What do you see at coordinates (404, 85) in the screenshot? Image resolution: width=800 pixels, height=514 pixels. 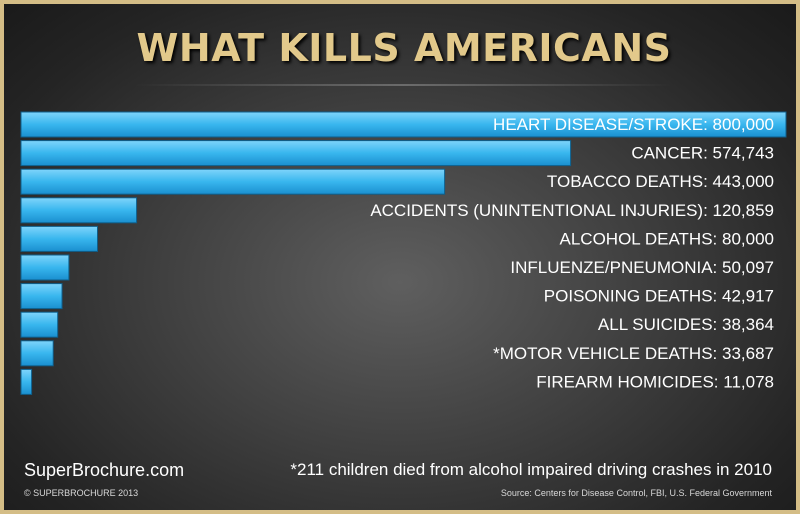 I see `title-divider` at bounding box center [404, 85].